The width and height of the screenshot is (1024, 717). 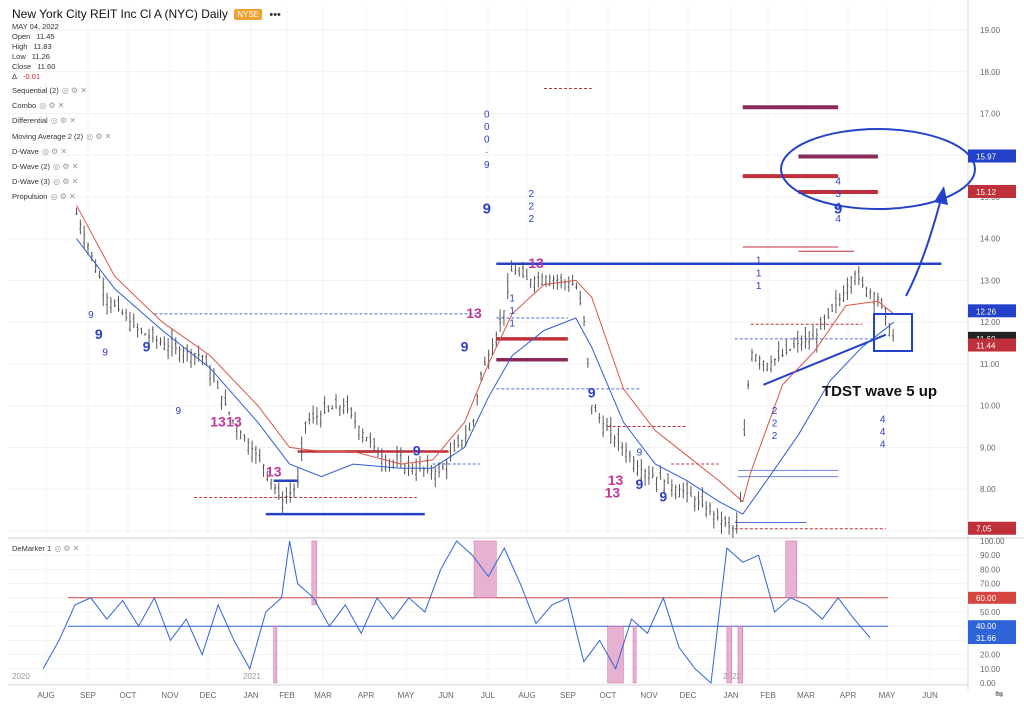 I want to click on x-tick-label: APR, so click(x=848, y=695).